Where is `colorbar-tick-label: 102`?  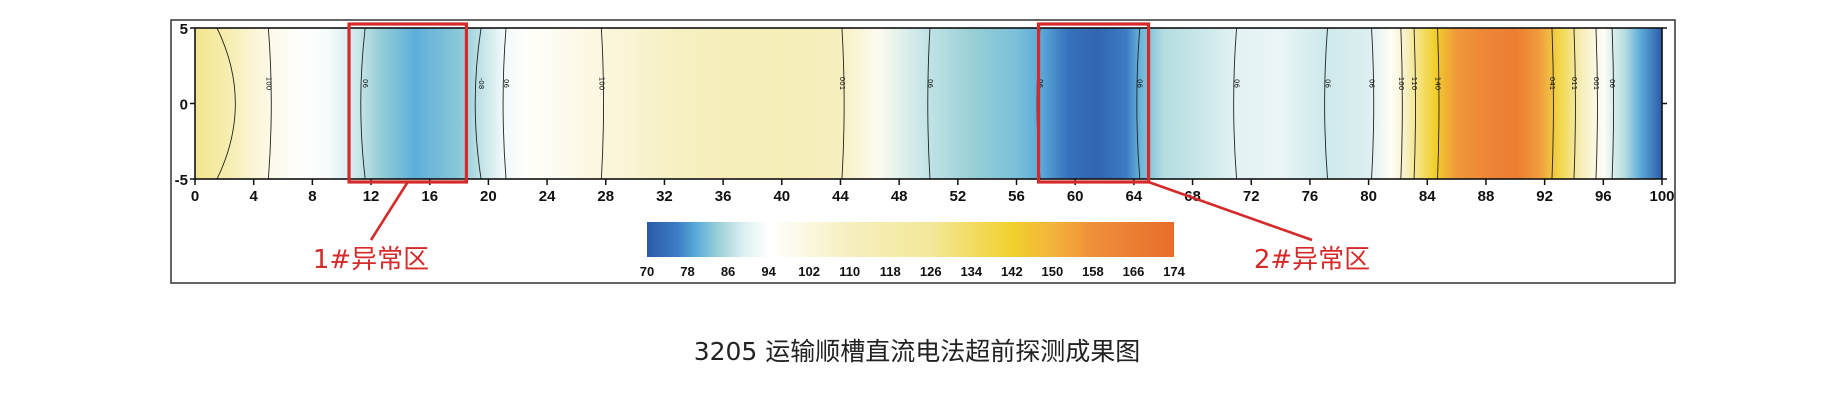
colorbar-tick-label: 102 is located at coordinates (809, 271).